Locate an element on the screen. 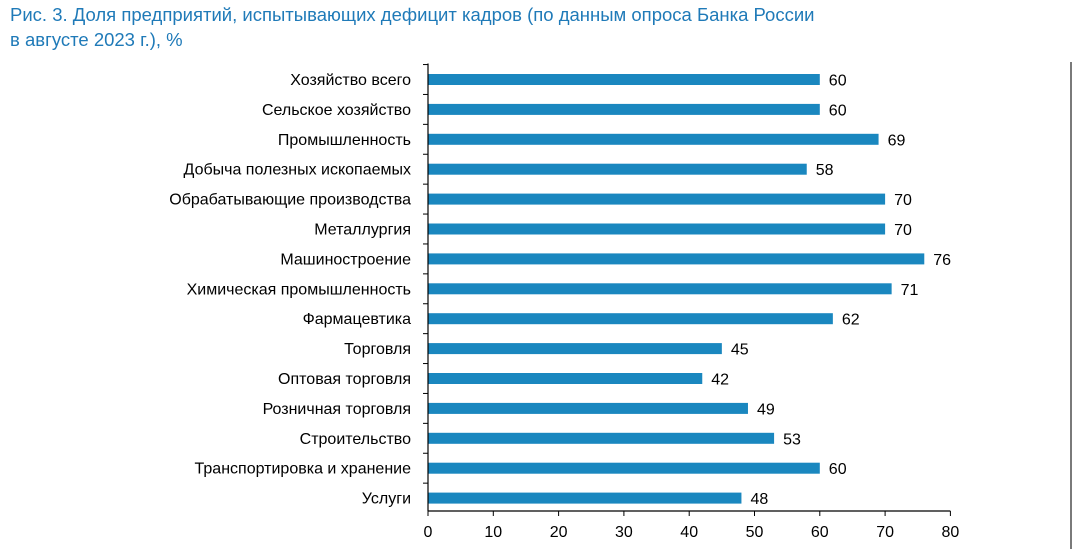 The height and width of the screenshot is (549, 1080). category-label: Металлургия is located at coordinates (362, 230).